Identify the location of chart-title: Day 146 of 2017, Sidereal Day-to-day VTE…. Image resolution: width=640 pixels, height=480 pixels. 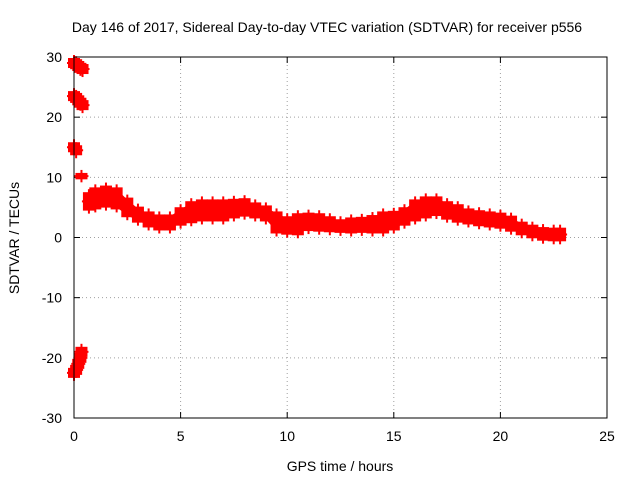
(327, 27).